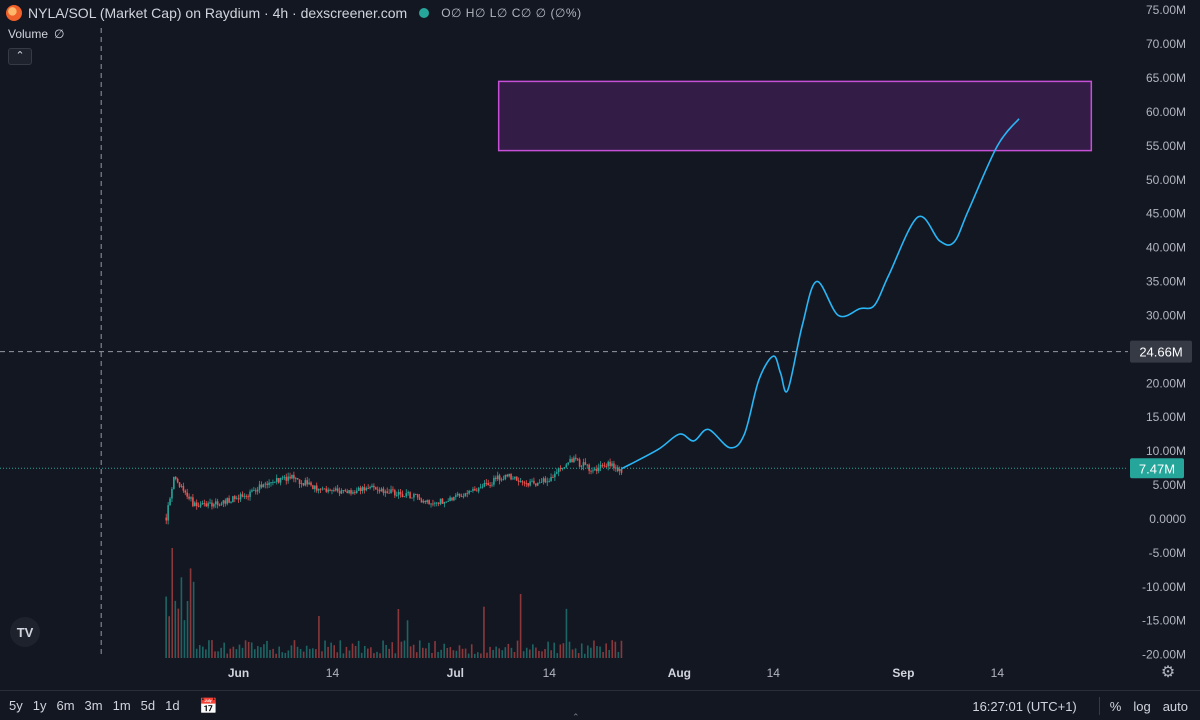 The width and height of the screenshot is (1200, 720). I want to click on range-button-5y: 5y, so click(16, 705).